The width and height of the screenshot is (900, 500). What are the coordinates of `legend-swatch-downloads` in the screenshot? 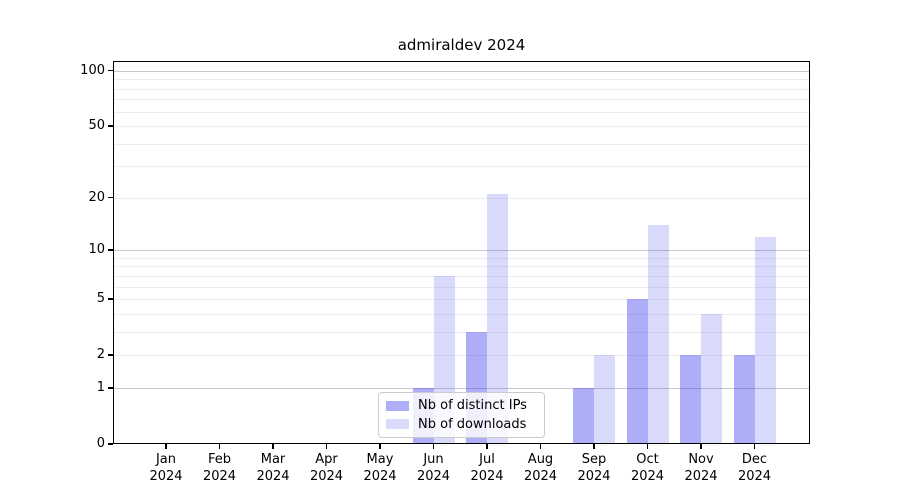 It's located at (397, 424).